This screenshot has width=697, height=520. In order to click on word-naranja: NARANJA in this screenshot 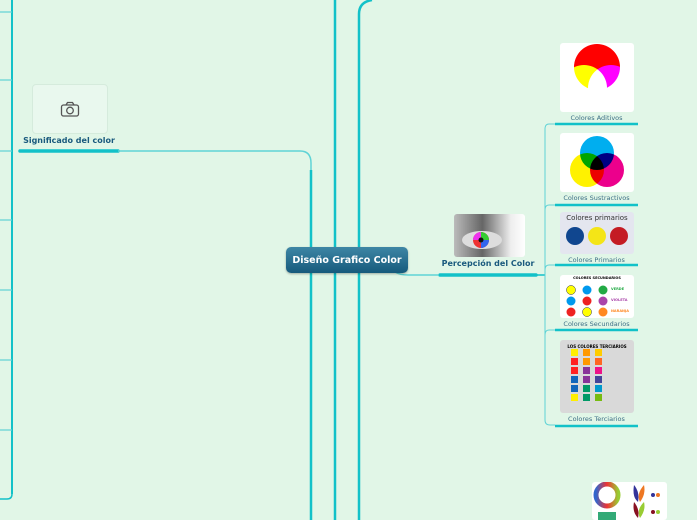, I will do `click(620, 311)`.